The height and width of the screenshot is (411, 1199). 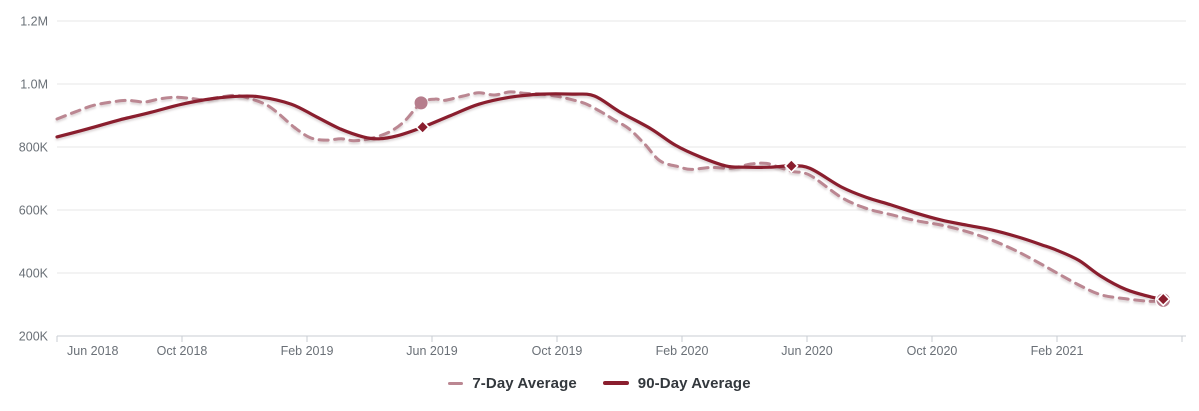 I want to click on x-axis-label: Jun 2019, so click(x=431, y=351).